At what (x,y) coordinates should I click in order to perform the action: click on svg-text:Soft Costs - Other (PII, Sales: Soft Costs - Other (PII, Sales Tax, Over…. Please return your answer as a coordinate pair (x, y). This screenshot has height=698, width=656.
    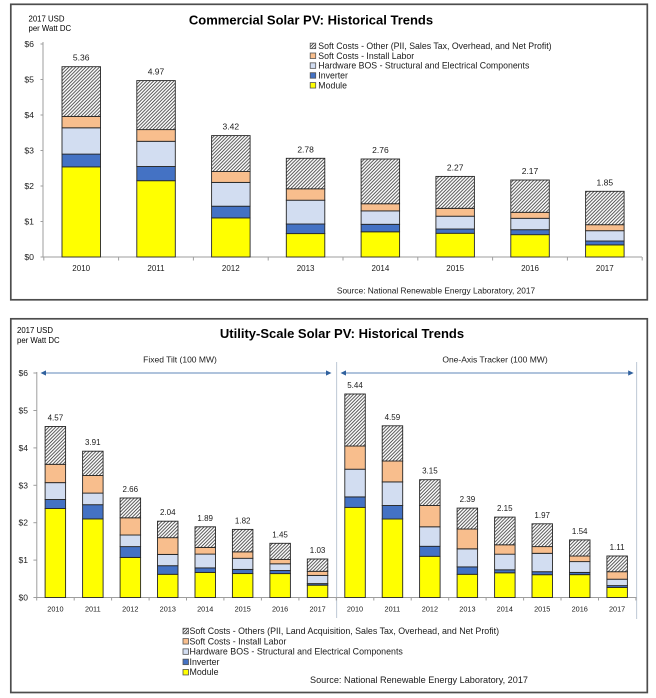
    Looking at the image, I should click on (434, 46).